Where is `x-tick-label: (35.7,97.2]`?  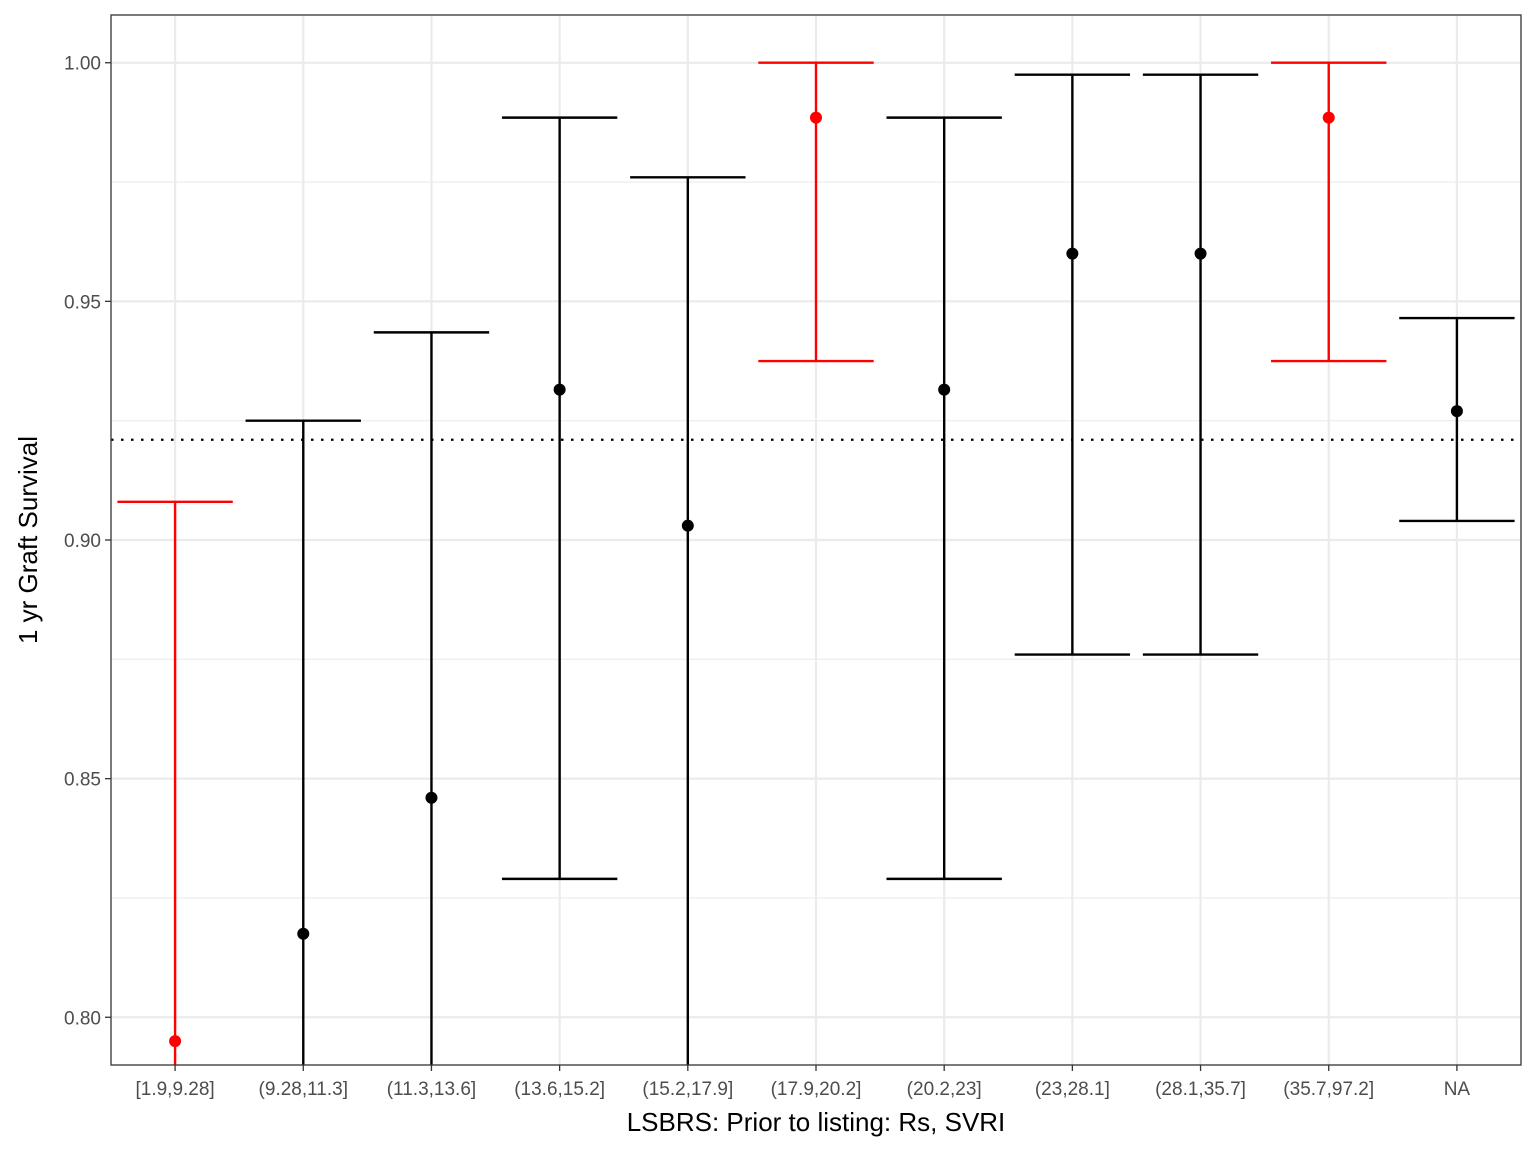 x-tick-label: (35.7,97.2] is located at coordinates (1328, 1089).